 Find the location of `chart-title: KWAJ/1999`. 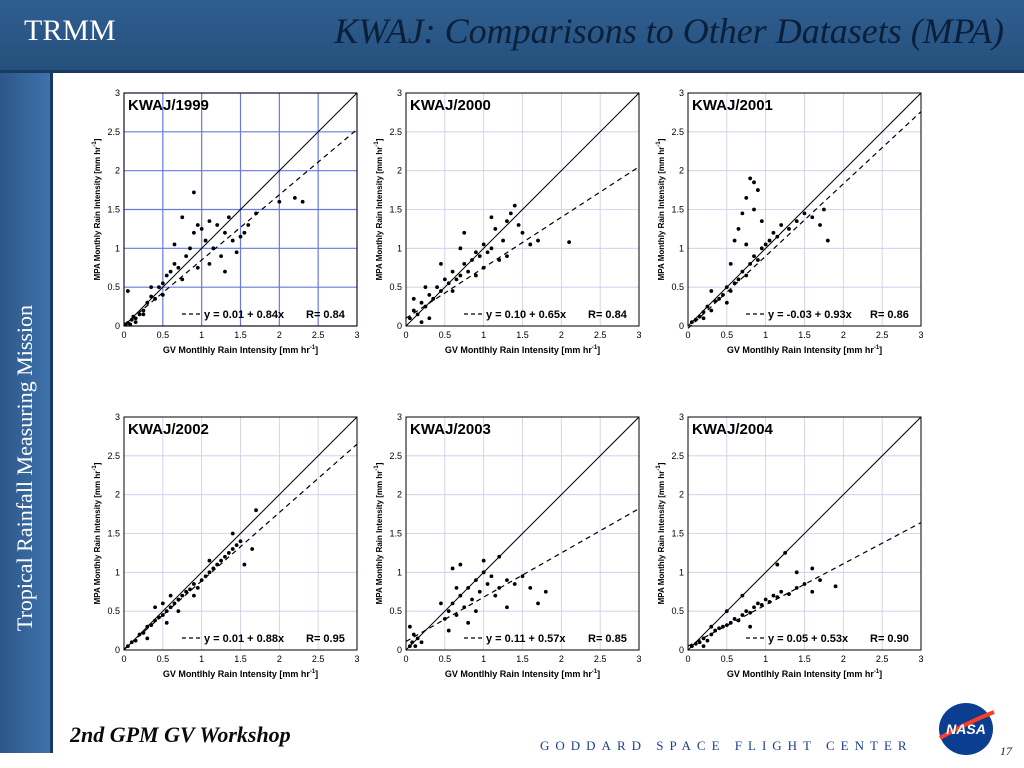

chart-title: KWAJ/1999 is located at coordinates (168, 105).